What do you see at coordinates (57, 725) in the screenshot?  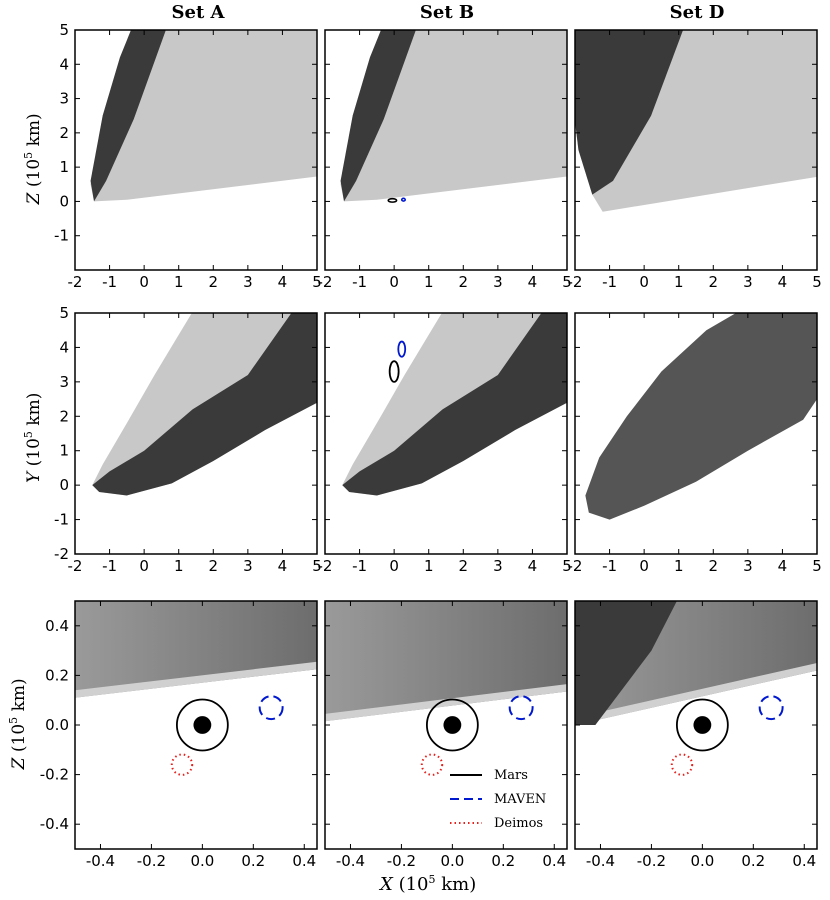 I see `y-tick-label: 0.0` at bounding box center [57, 725].